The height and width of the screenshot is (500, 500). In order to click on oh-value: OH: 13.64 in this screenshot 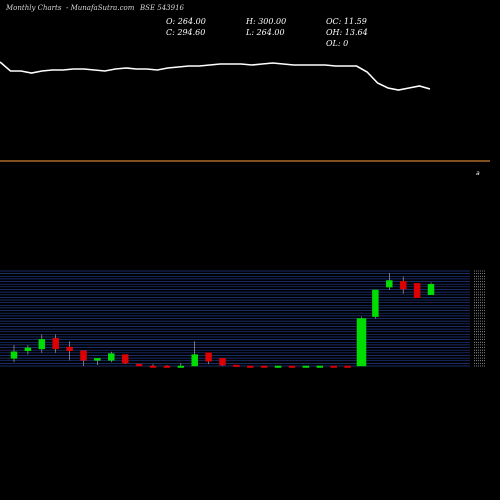, I will do `click(347, 32)`.